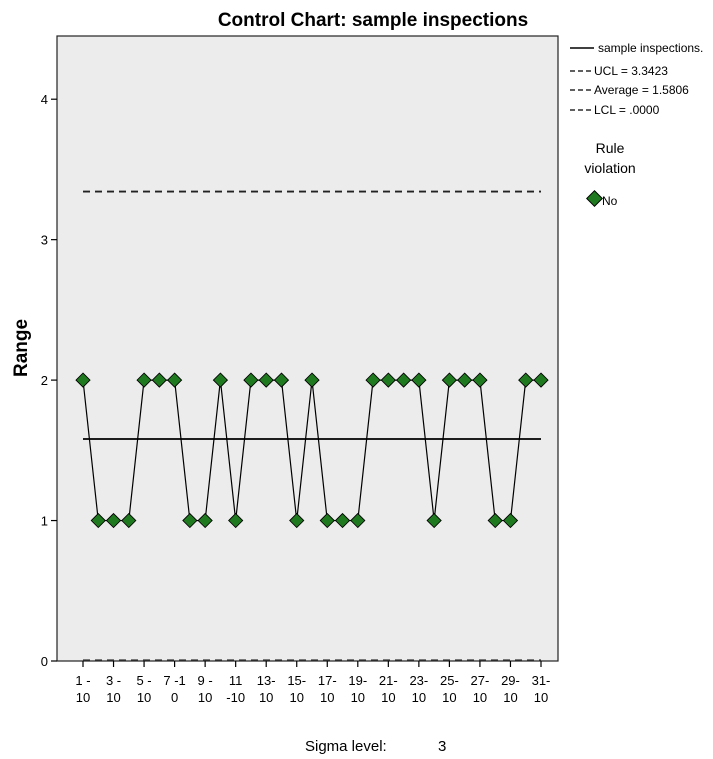 The image size is (713, 759). I want to click on sigma-level-value: 3, so click(442, 746).